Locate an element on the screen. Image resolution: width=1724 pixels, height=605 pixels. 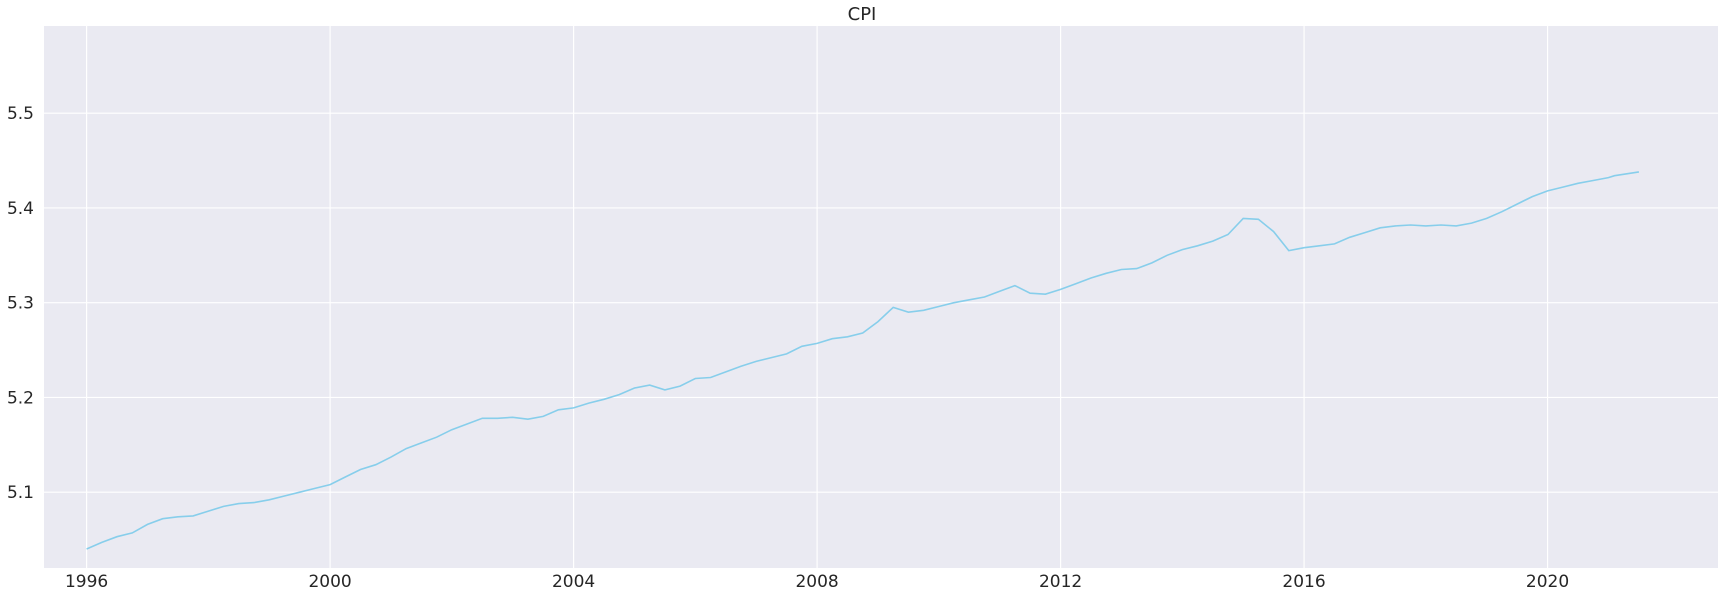
x-tick-label: 2020 is located at coordinates (1547, 582).